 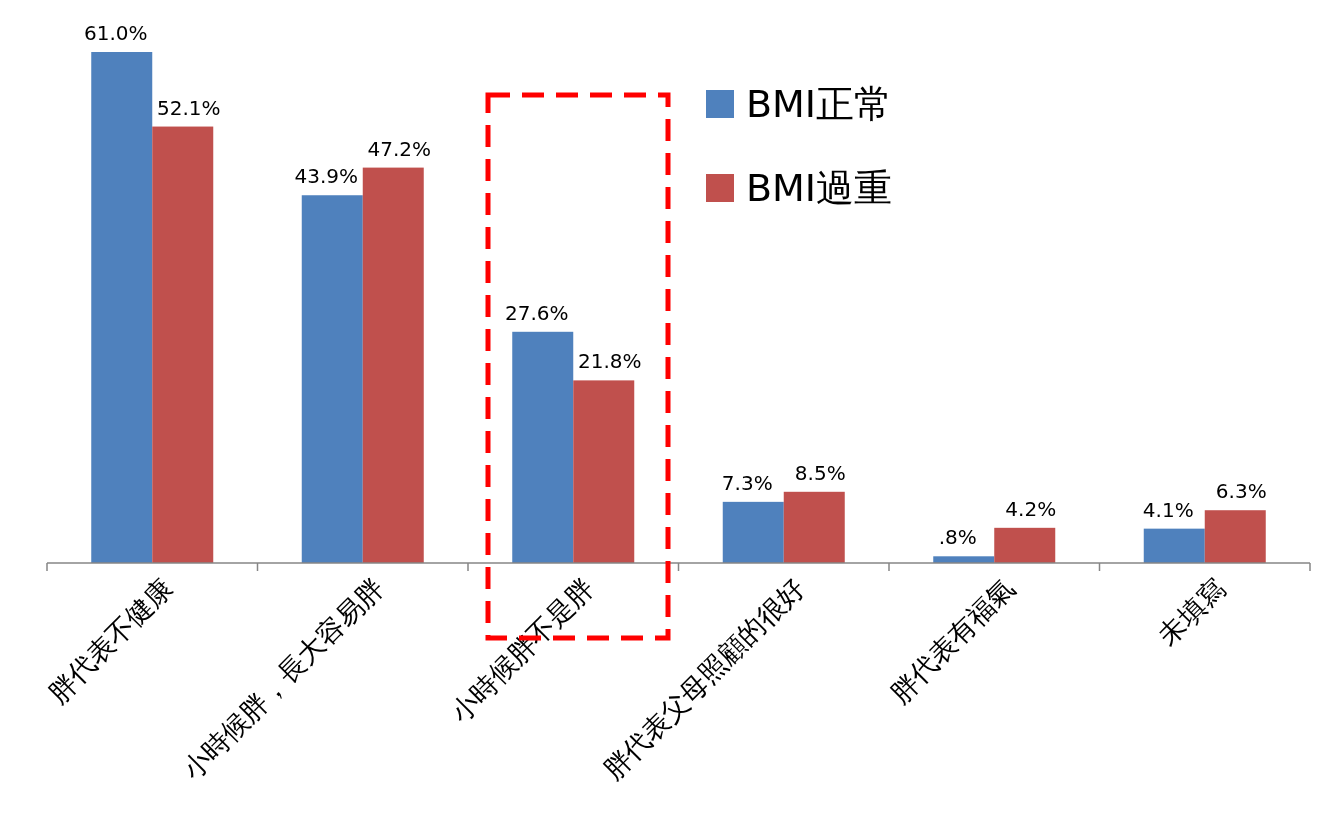 I want to click on x-tick-label: 未填寫, so click(x=1191, y=612).